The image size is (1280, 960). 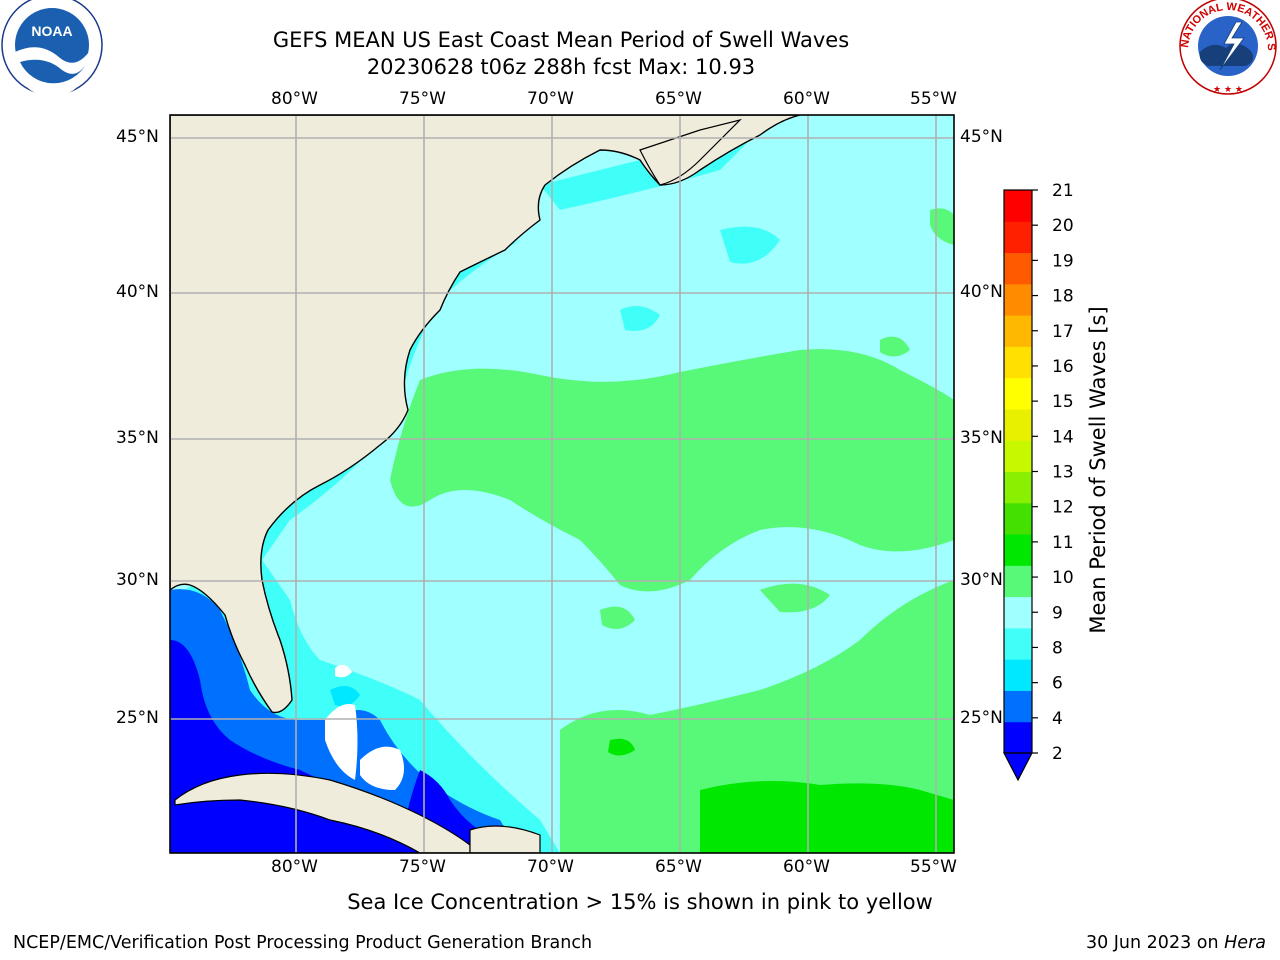 What do you see at coordinates (137, 438) in the screenshot?
I see `lat-label-left-35n: 35°N` at bounding box center [137, 438].